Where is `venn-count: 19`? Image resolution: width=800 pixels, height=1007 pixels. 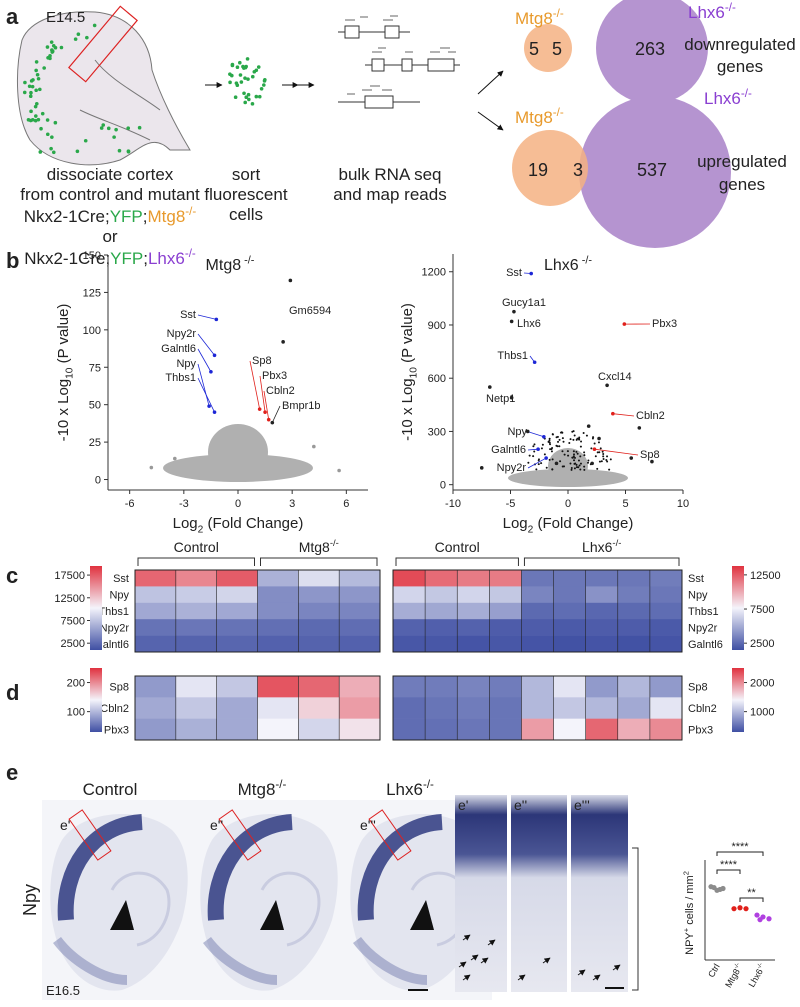
venn-count: 19 is located at coordinates (538, 170).